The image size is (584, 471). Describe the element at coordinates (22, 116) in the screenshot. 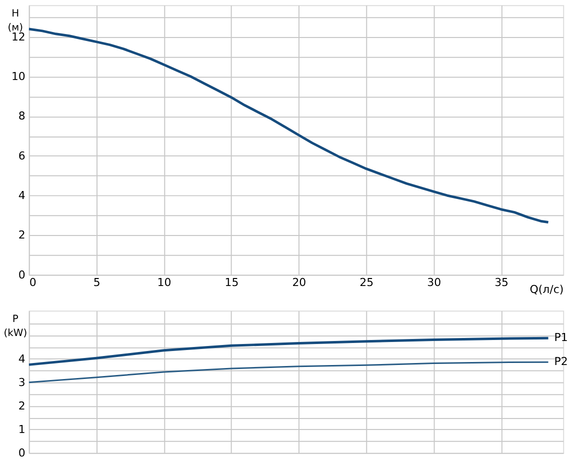

I see `y-tick-label: 8` at that location.